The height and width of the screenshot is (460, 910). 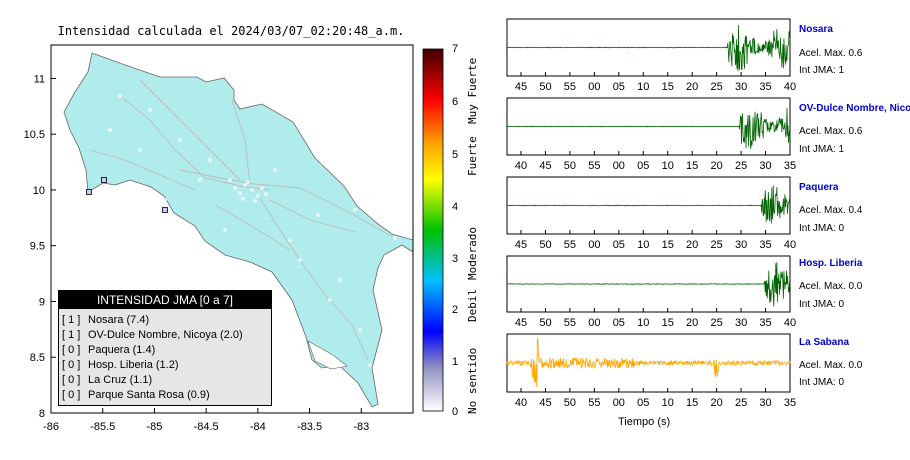 I want to click on time-axis-label: Tiempo (s), so click(x=644, y=422).